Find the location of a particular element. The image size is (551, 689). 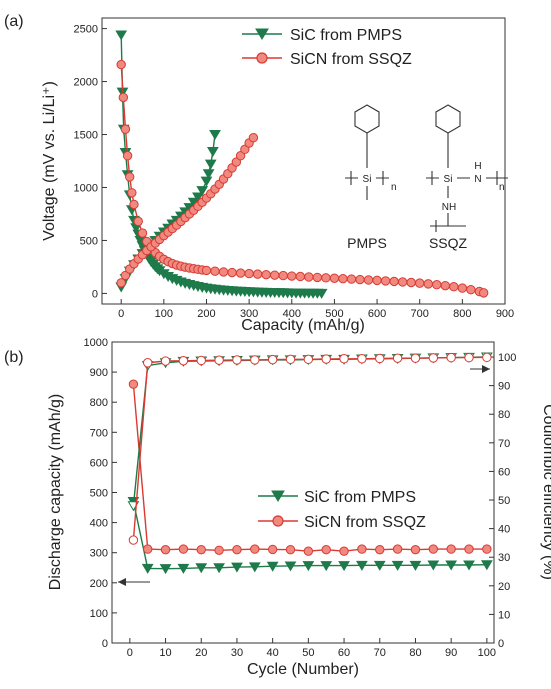

b-y-right-tick-label: 100 is located at coordinates (507, 358).